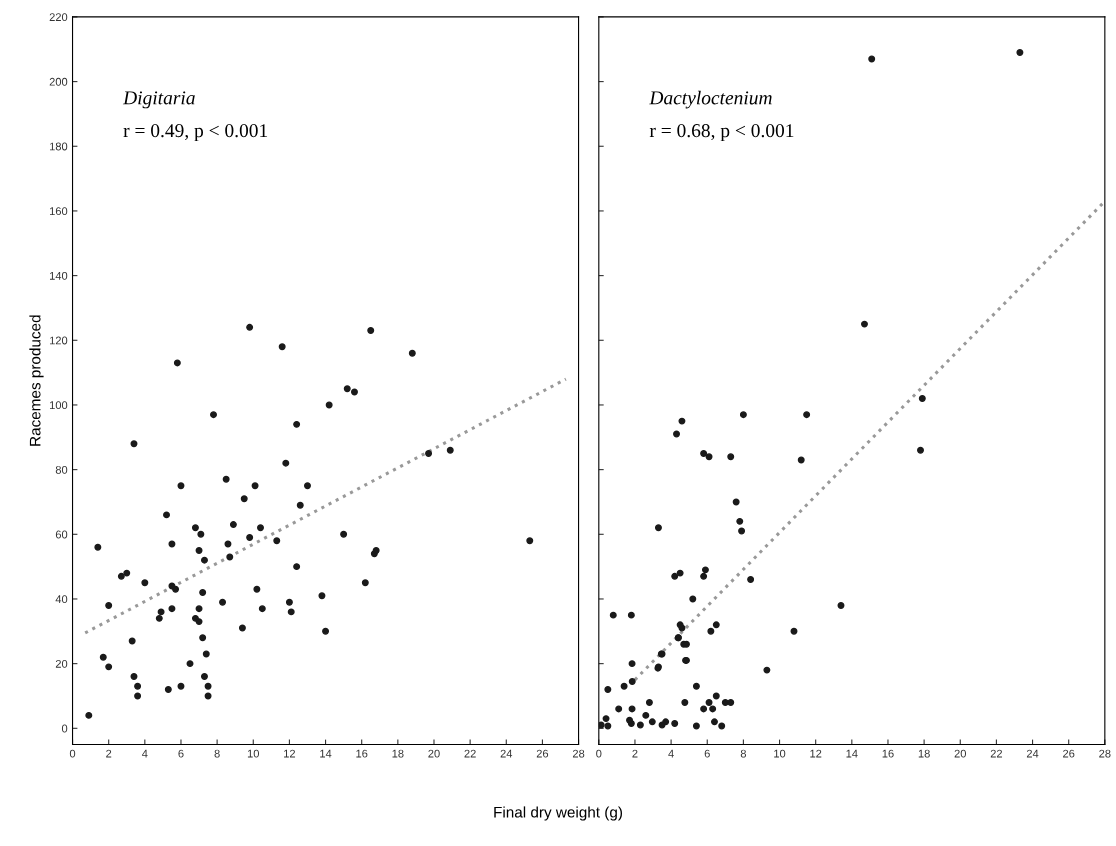 Image resolution: width=1116 pixels, height=846 pixels. I want to click on annotation: r = 0.49, p < 0.001, so click(195, 133).